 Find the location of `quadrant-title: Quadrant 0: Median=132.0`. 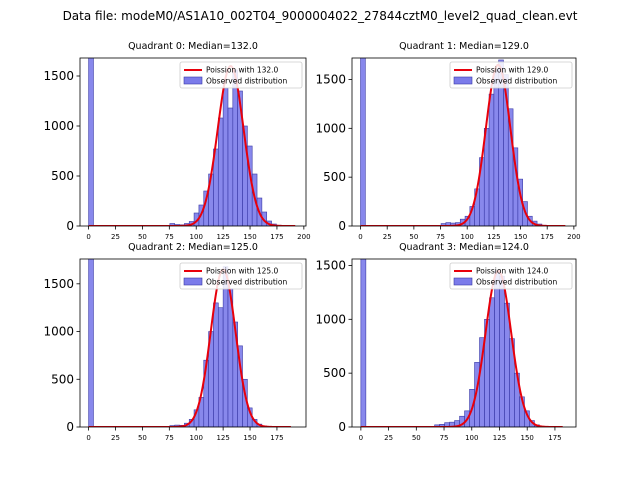

quadrant-title: Quadrant 0: Median=132.0 is located at coordinates (193, 46).